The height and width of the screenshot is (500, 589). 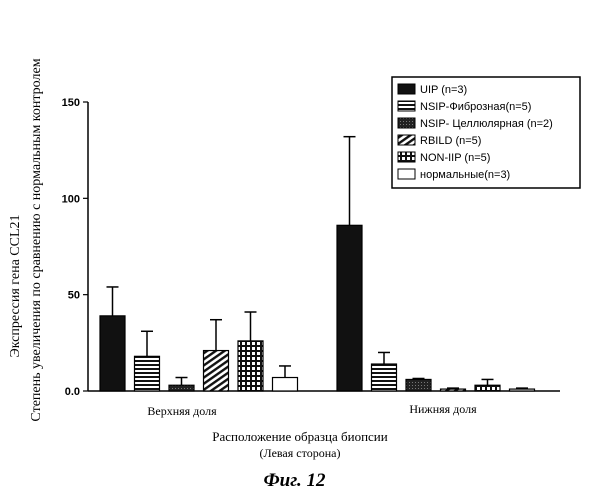 I want to click on legend-item: нормальные(n=3), so click(x=454, y=175).